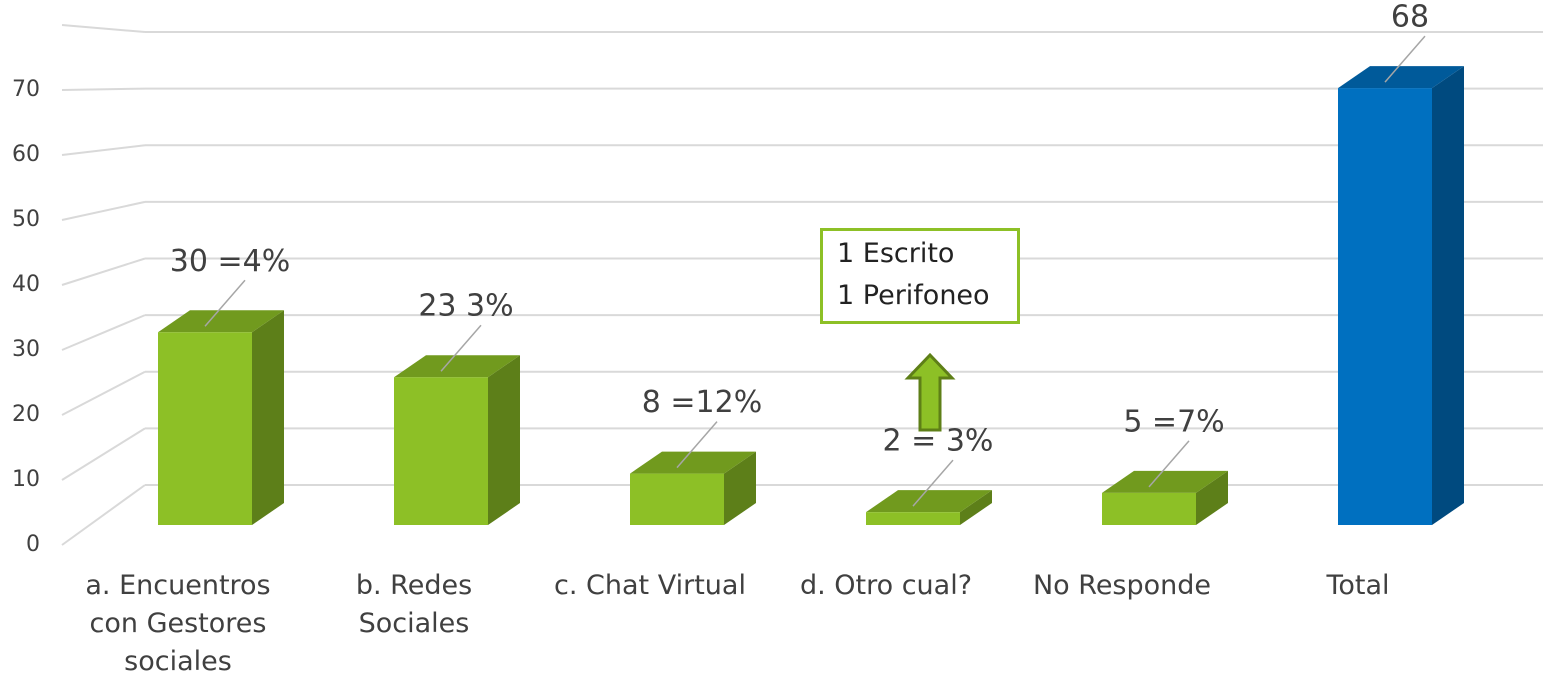 The width and height of the screenshot is (1543, 674). Describe the element at coordinates (930, 392) in the screenshot. I see `arrow` at that location.